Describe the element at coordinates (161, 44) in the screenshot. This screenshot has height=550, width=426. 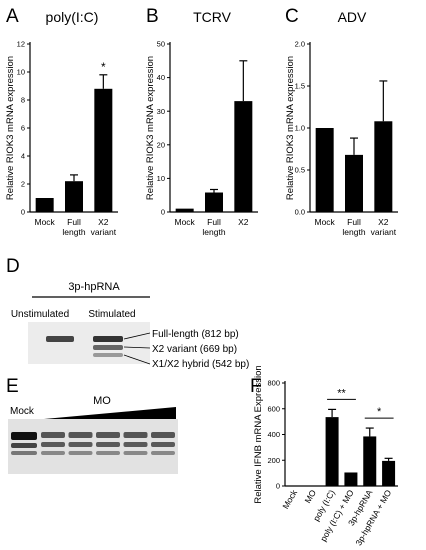
I see `chart-b-ytick-label: 50` at that location.